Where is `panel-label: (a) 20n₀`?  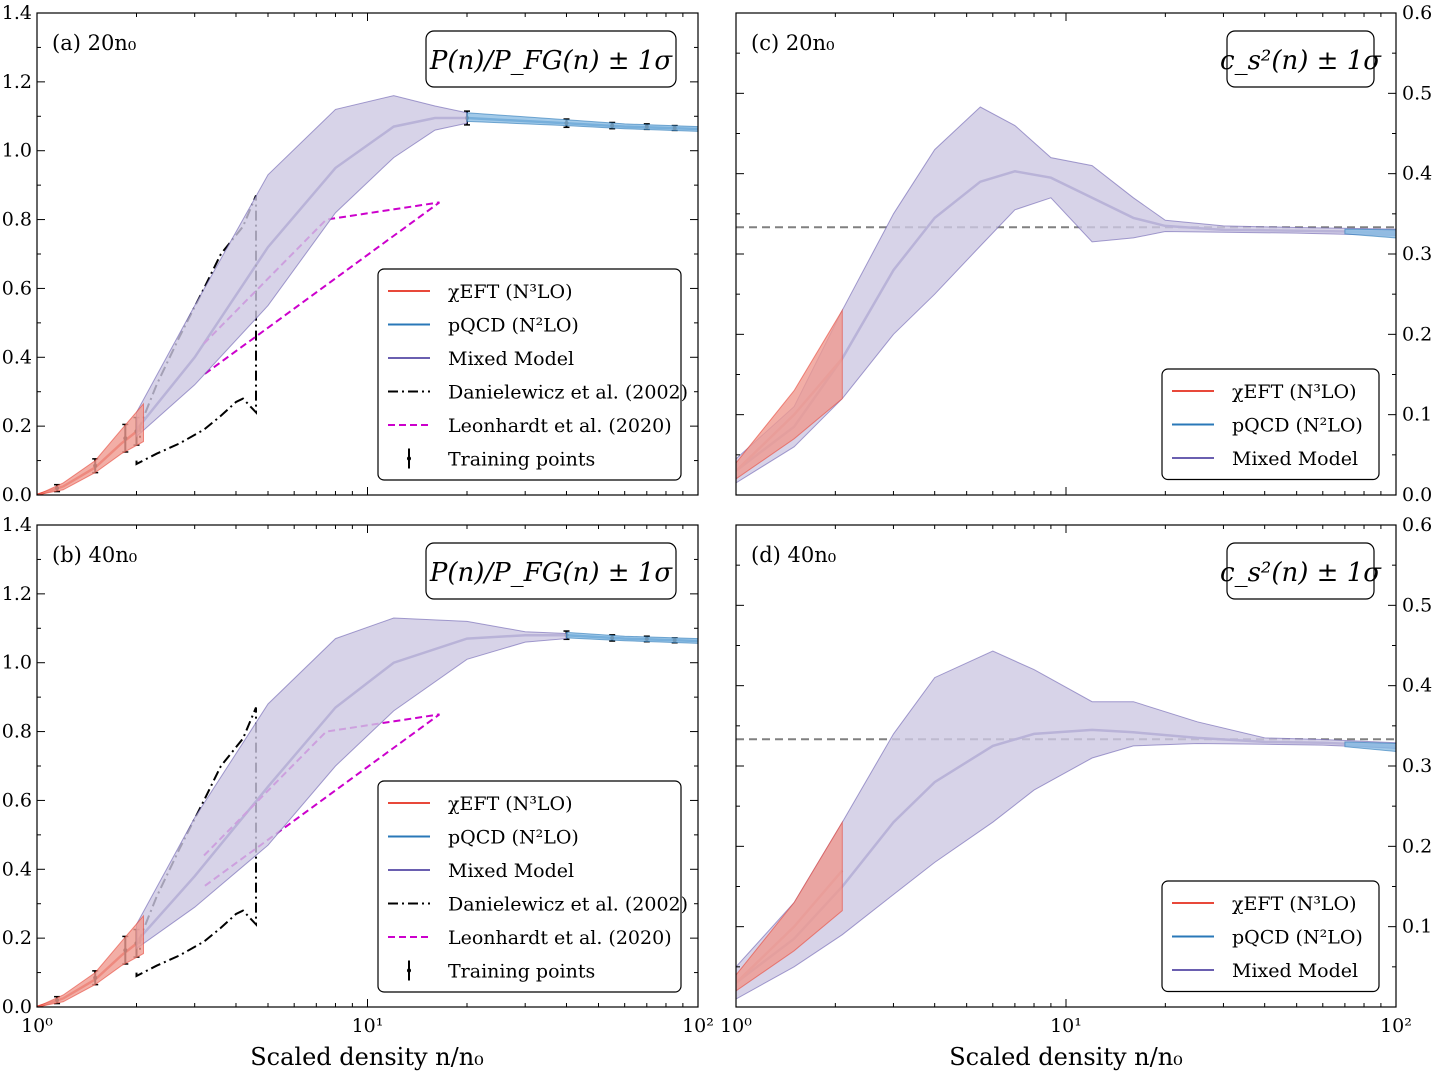 panel-label: (a) 20n₀ is located at coordinates (94, 43).